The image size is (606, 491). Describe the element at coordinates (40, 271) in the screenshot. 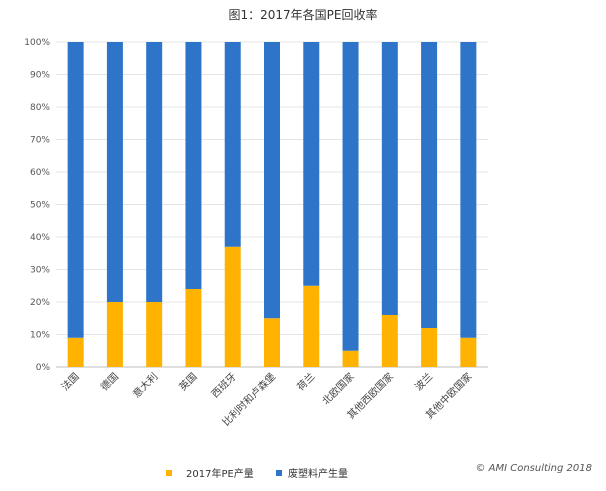

I see `y-tick-label: 30%` at that location.